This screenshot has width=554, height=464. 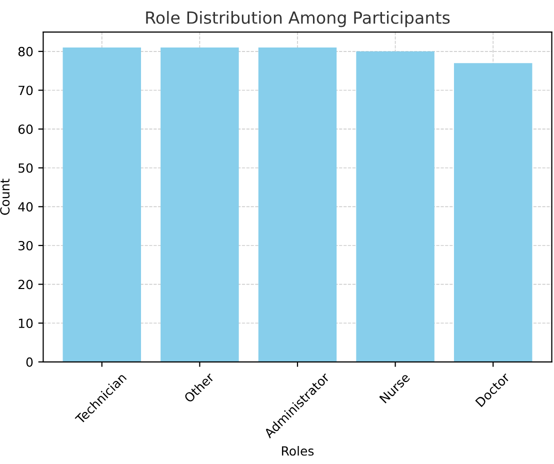 I want to click on y-tick-label: 50, so click(x=25, y=168).